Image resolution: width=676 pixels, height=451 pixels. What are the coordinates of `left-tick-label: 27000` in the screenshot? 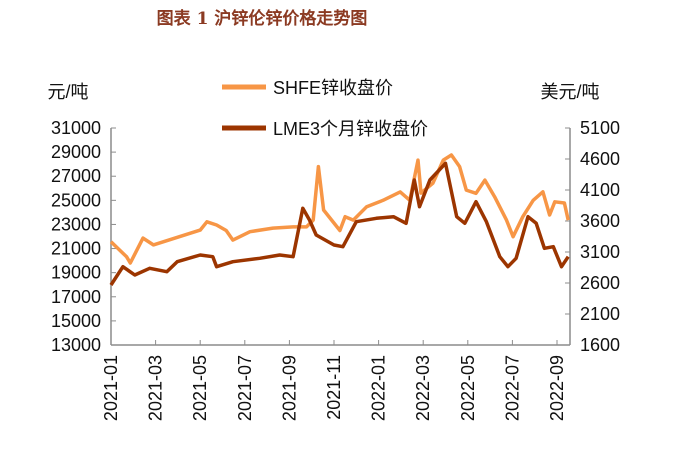 It's located at (76, 176).